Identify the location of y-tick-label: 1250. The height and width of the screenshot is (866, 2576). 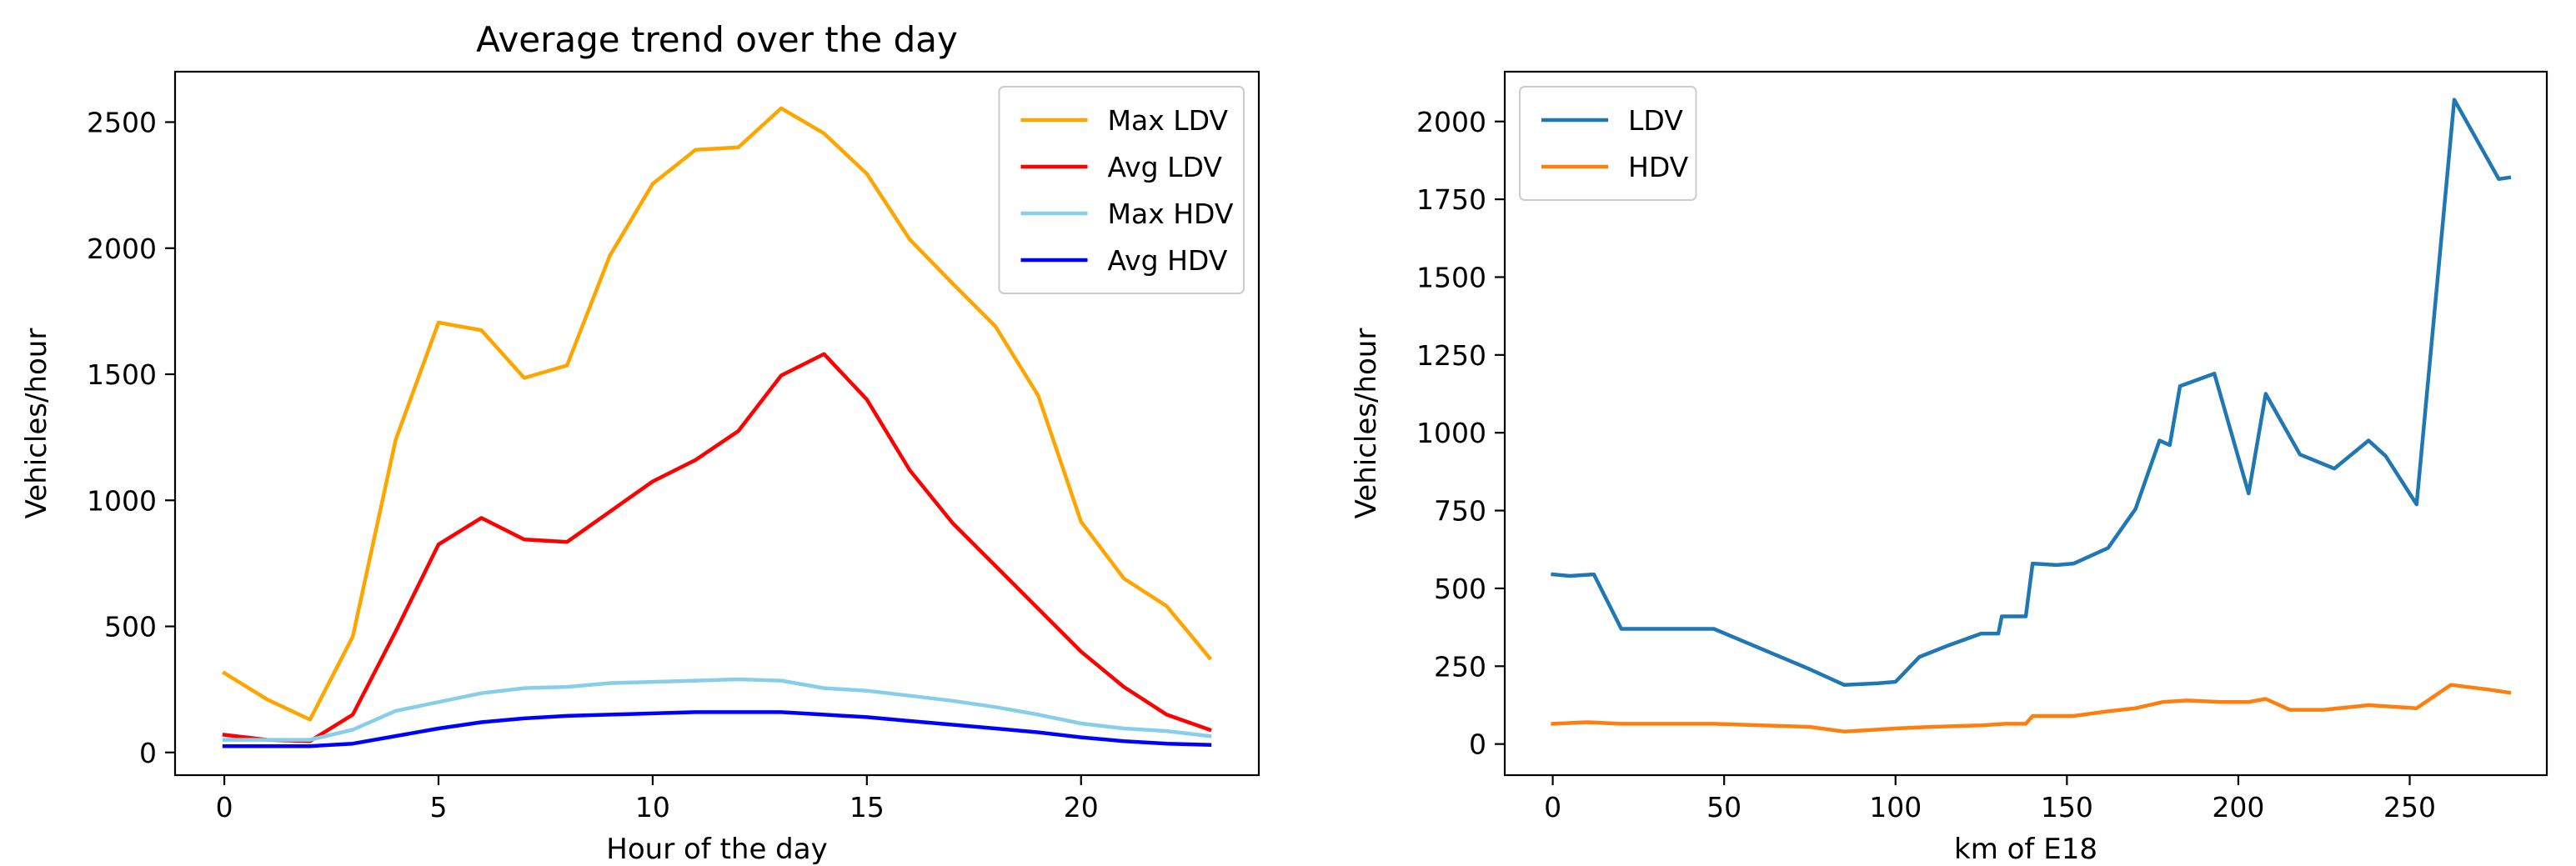
(1451, 356).